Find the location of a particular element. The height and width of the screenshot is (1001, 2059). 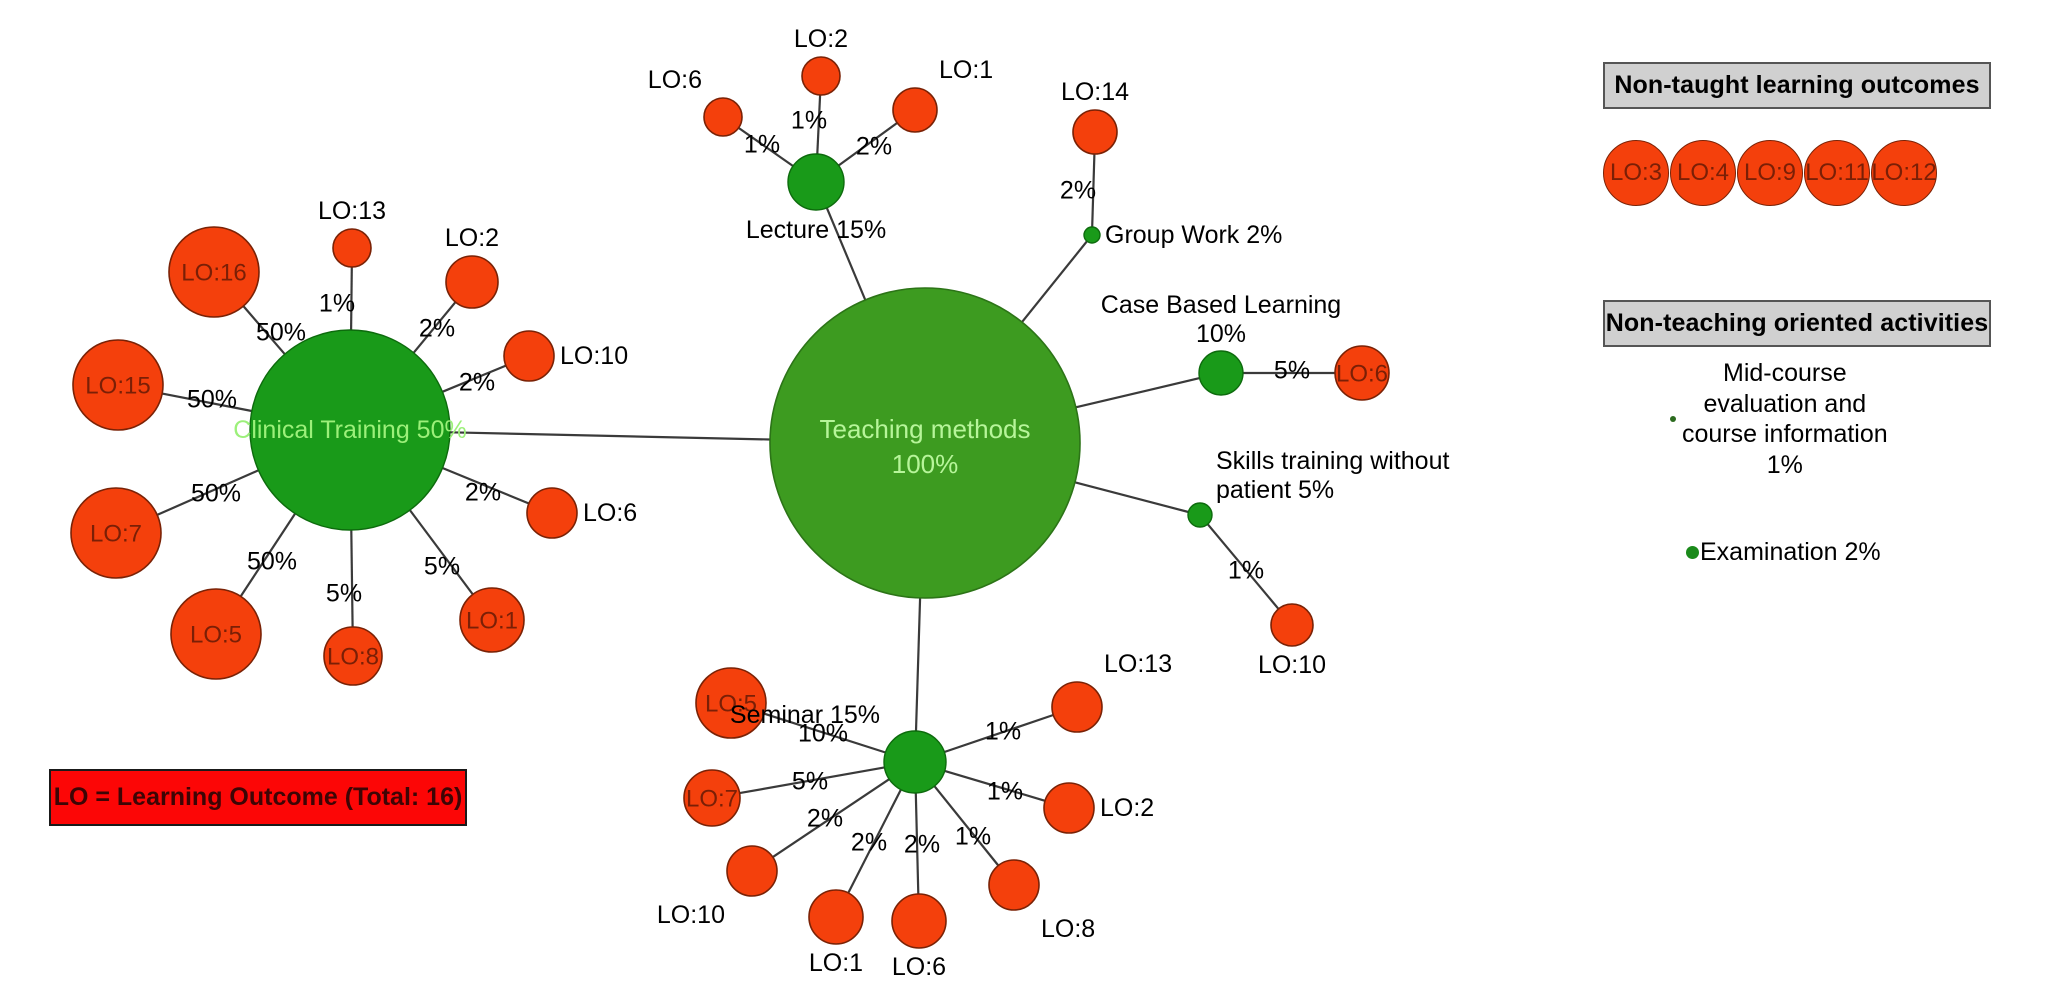

root-node-label: Teaching methods is located at coordinates (924, 429).